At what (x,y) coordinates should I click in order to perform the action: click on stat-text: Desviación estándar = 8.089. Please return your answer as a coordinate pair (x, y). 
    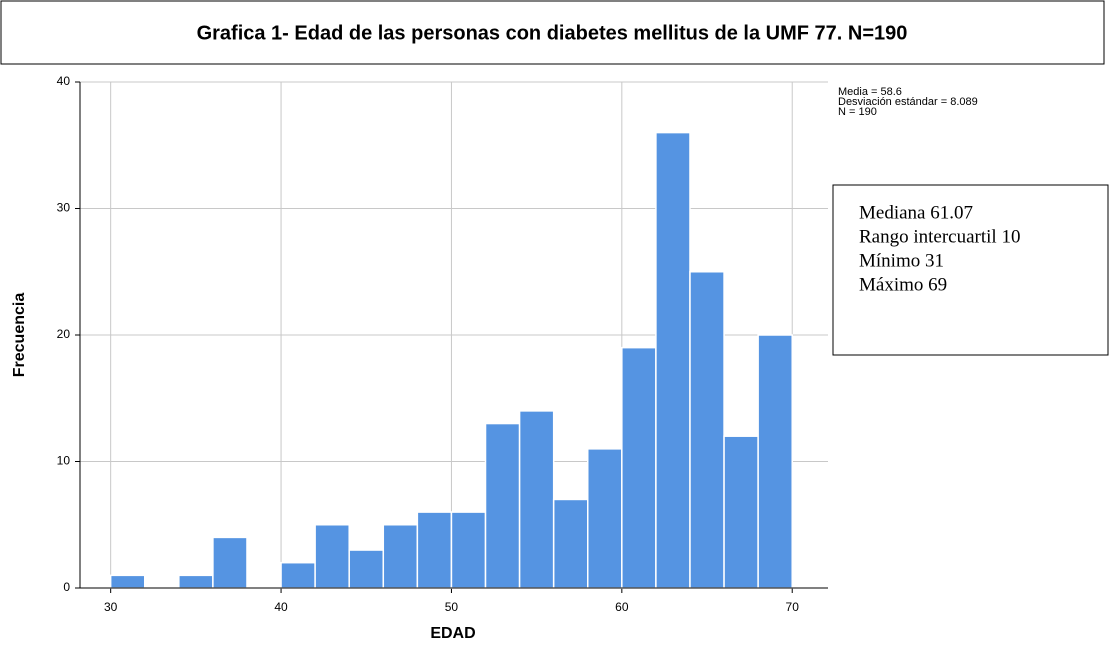
    Looking at the image, I should click on (908, 102).